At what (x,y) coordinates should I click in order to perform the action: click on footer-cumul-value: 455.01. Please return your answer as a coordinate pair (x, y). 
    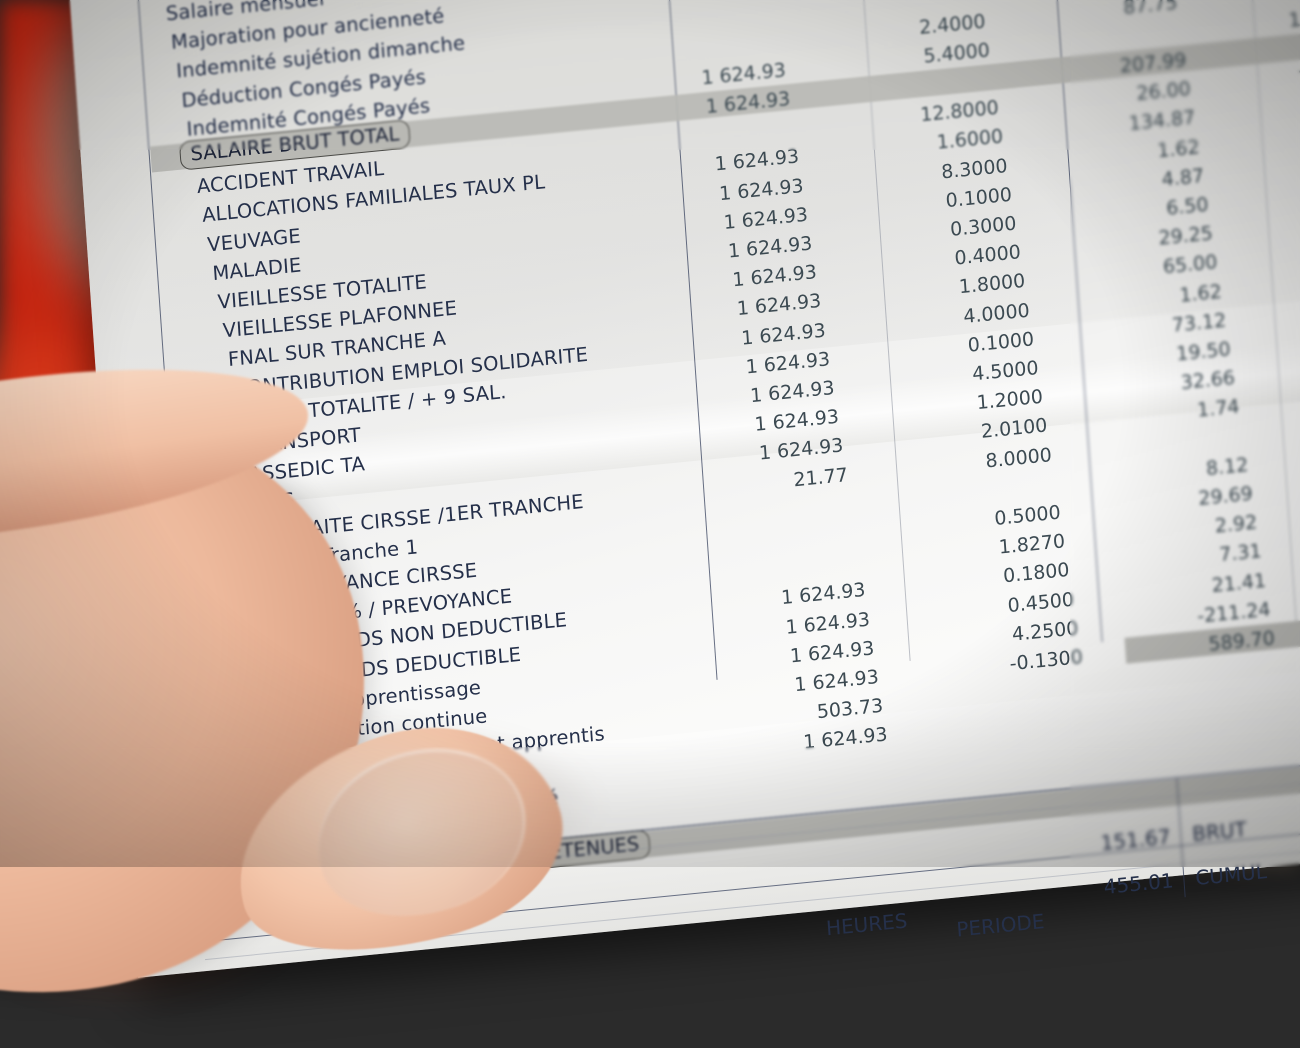
    Looking at the image, I should click on (1138, 884).